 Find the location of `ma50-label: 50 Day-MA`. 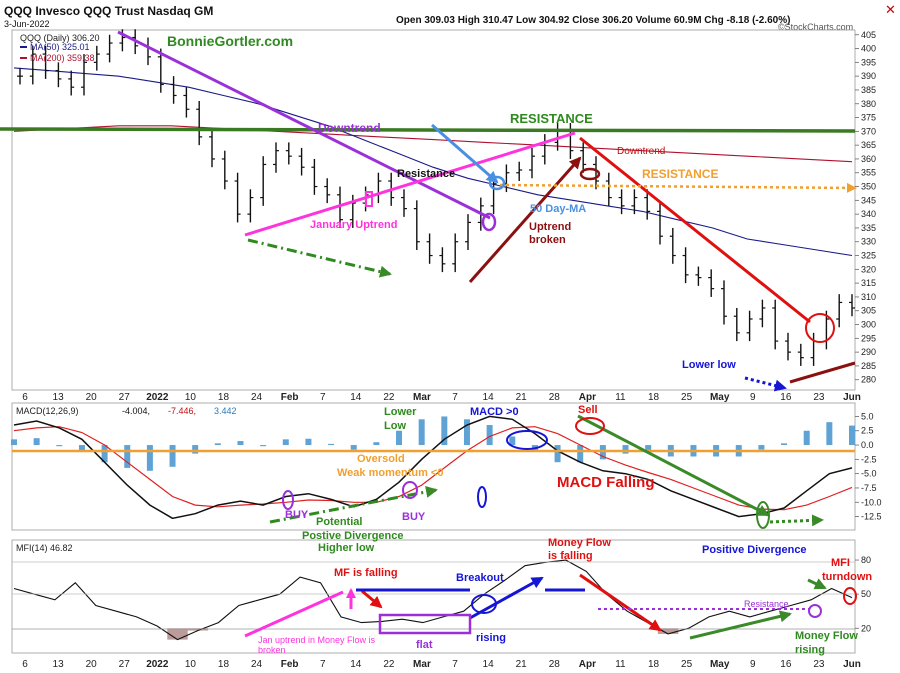

ma50-label: 50 Day-MA is located at coordinates (558, 209).